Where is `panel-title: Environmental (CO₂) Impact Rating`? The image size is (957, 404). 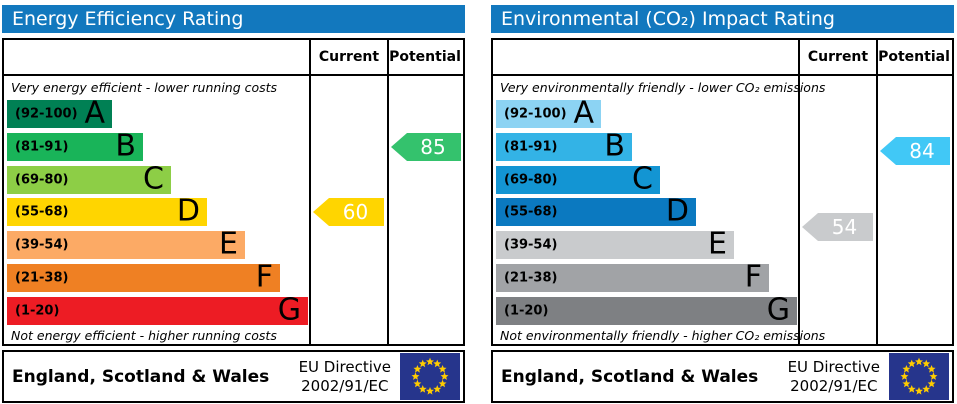
panel-title: Environmental (CO₂) Impact Rating is located at coordinates (722, 19).